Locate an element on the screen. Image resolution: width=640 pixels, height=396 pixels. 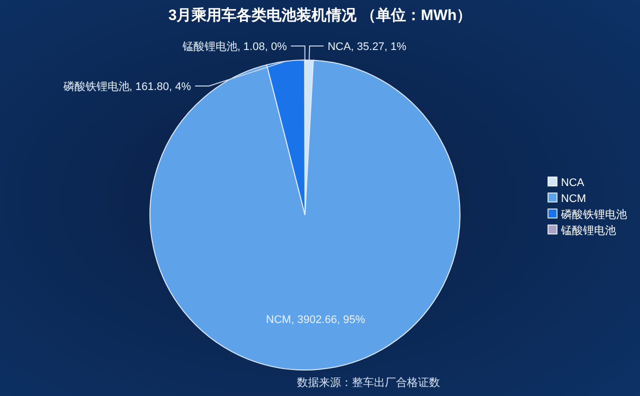
data-label: NCA, 35.27, 1% is located at coordinates (367, 47).